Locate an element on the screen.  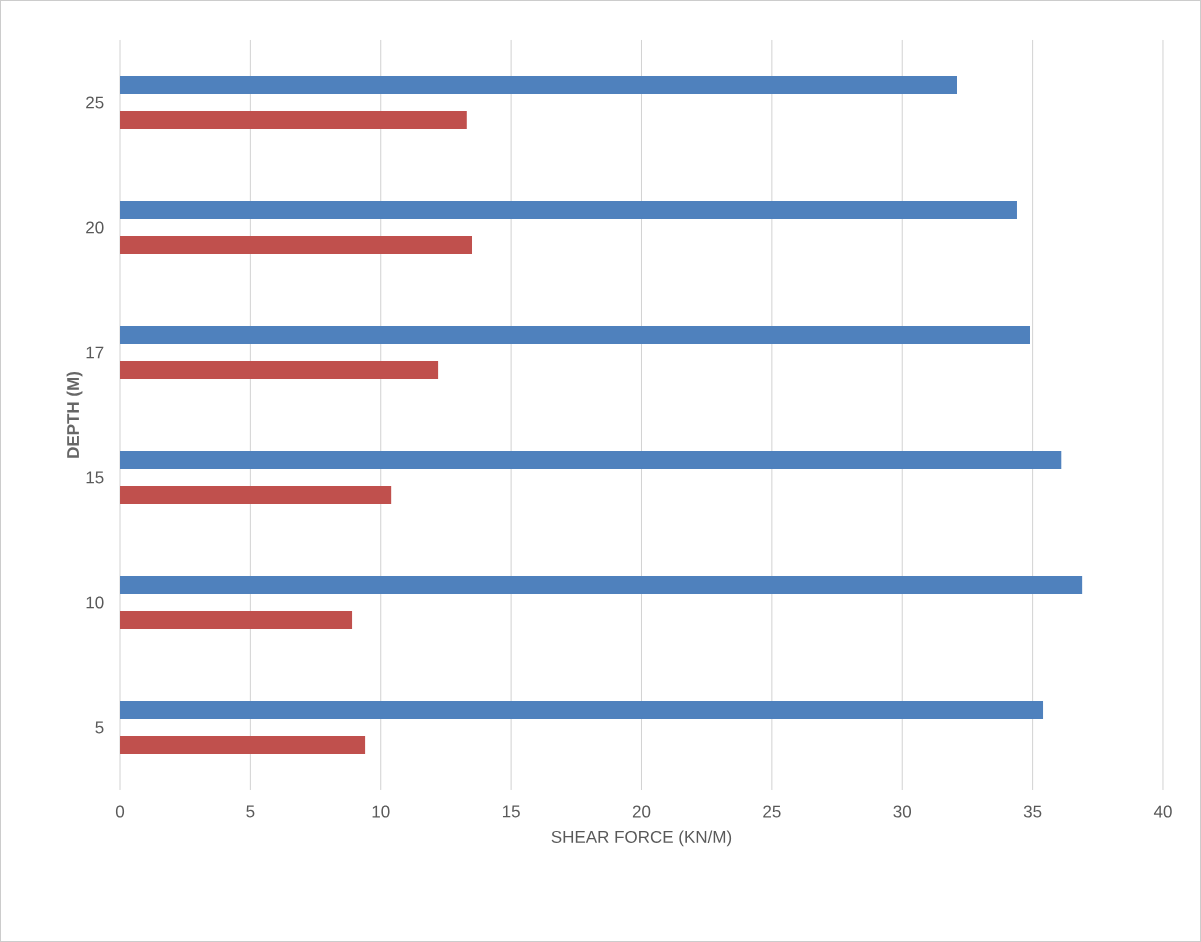
x-tick-label: 15 is located at coordinates (511, 811).